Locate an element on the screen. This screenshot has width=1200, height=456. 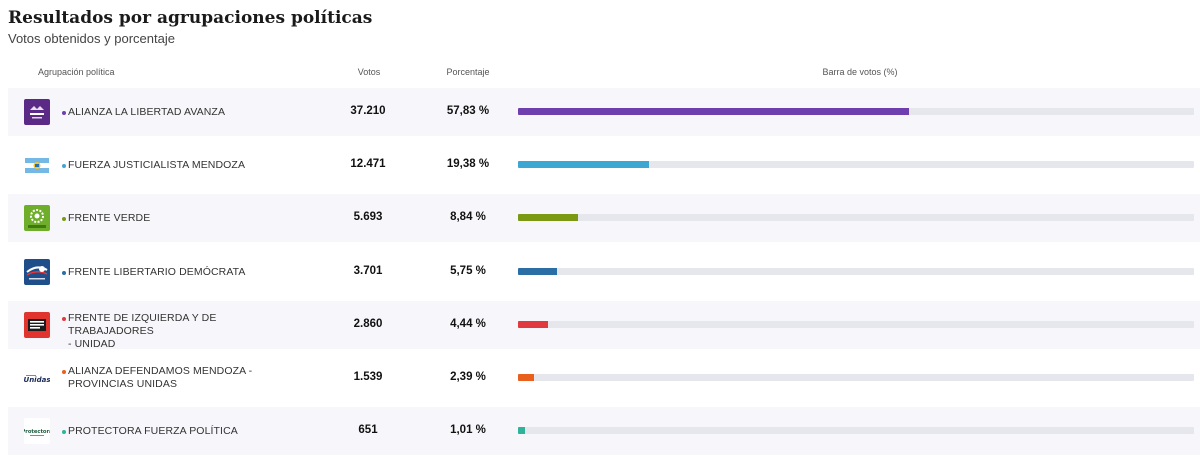
header-votes: Votos is located at coordinates (369, 72).